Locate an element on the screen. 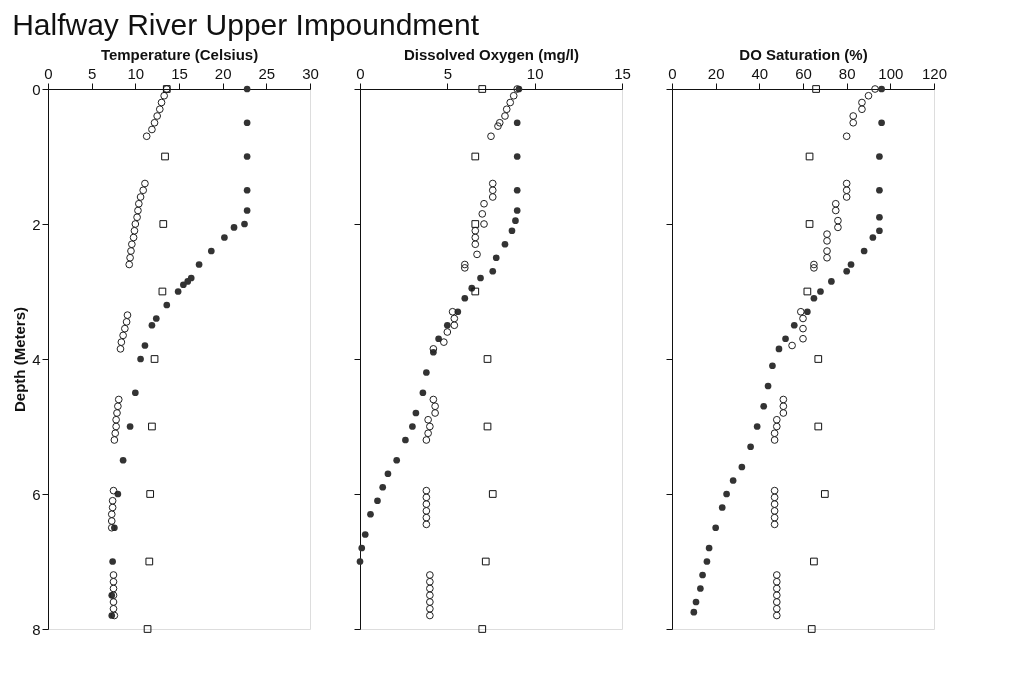 Image resolution: width=1020 pixels, height=680 pixels. x-tick-label: 20 is located at coordinates (716, 73).